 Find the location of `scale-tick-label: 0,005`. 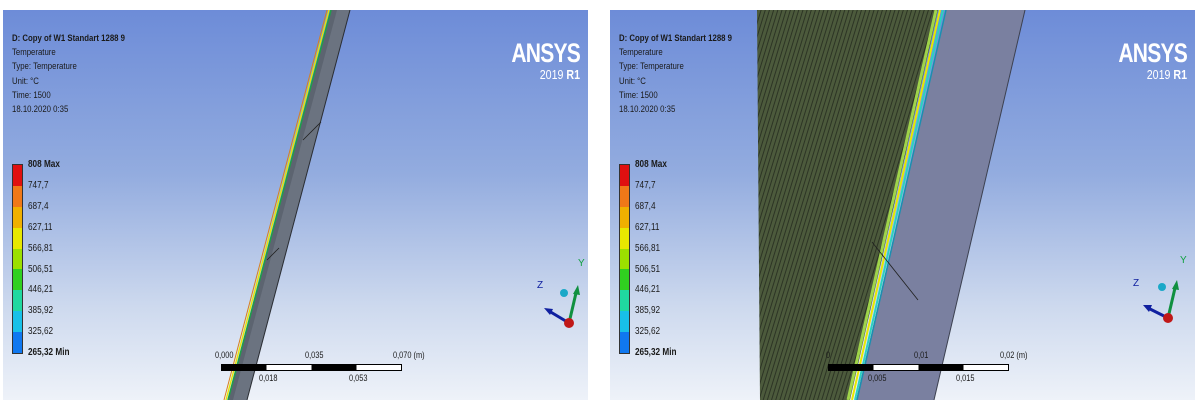

scale-tick-label: 0,005 is located at coordinates (877, 378).